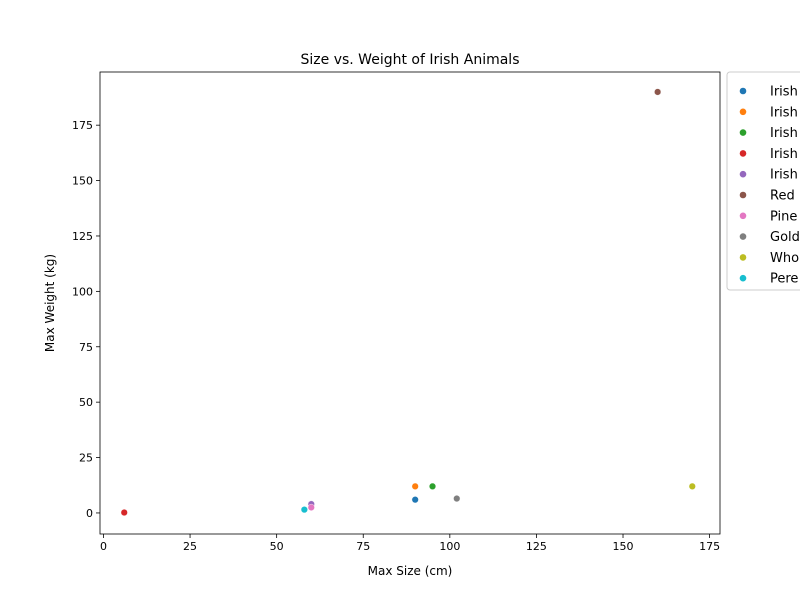  What do you see at coordinates (190, 546) in the screenshot?
I see `x-tick-label: 25` at bounding box center [190, 546].